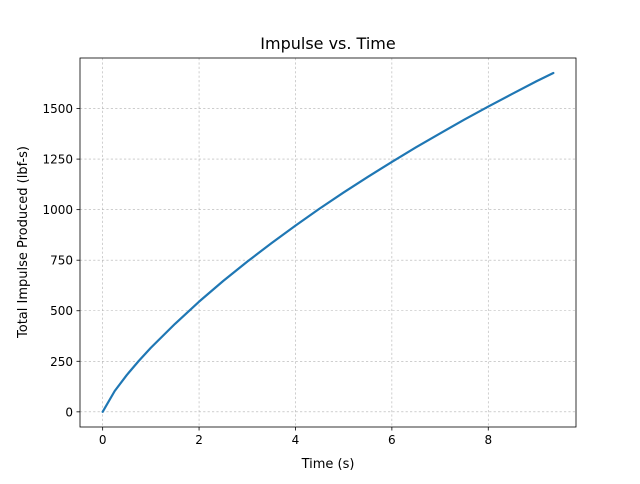 This screenshot has height=484, width=640. I want to click on y-tick-label: 1000, so click(57, 210).